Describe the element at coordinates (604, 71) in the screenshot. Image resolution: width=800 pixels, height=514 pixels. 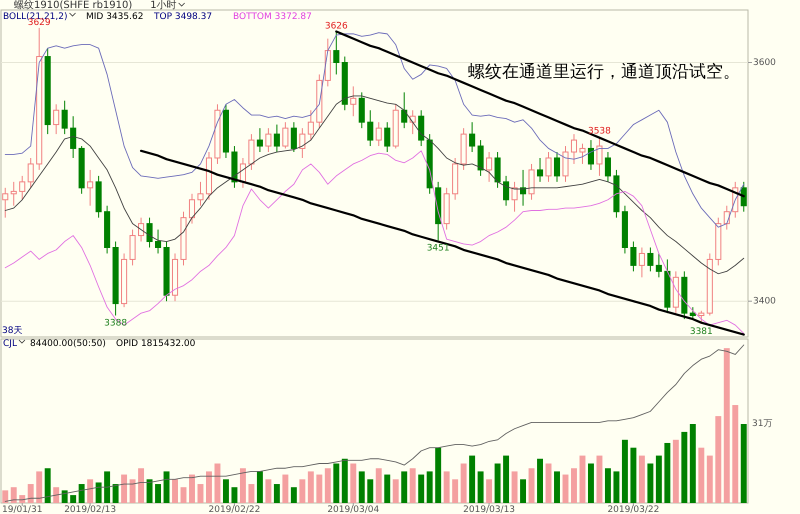
I see `annotation: 螺纹在通道里运行，通道顶沿试空。` at that location.